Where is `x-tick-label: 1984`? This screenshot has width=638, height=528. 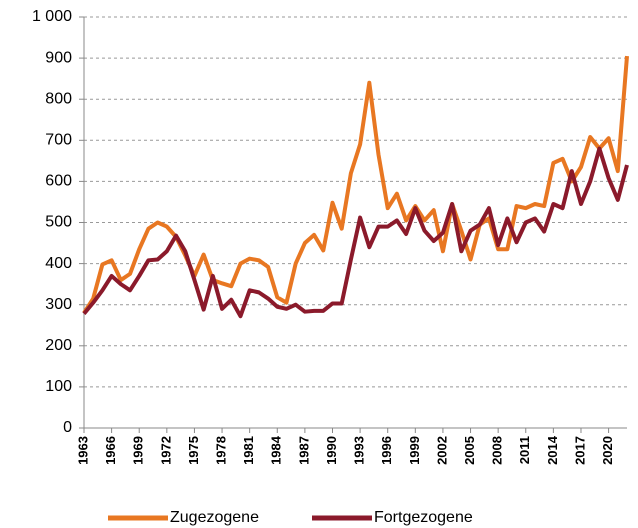
x-tick-label: 1984 is located at coordinates (276, 450).